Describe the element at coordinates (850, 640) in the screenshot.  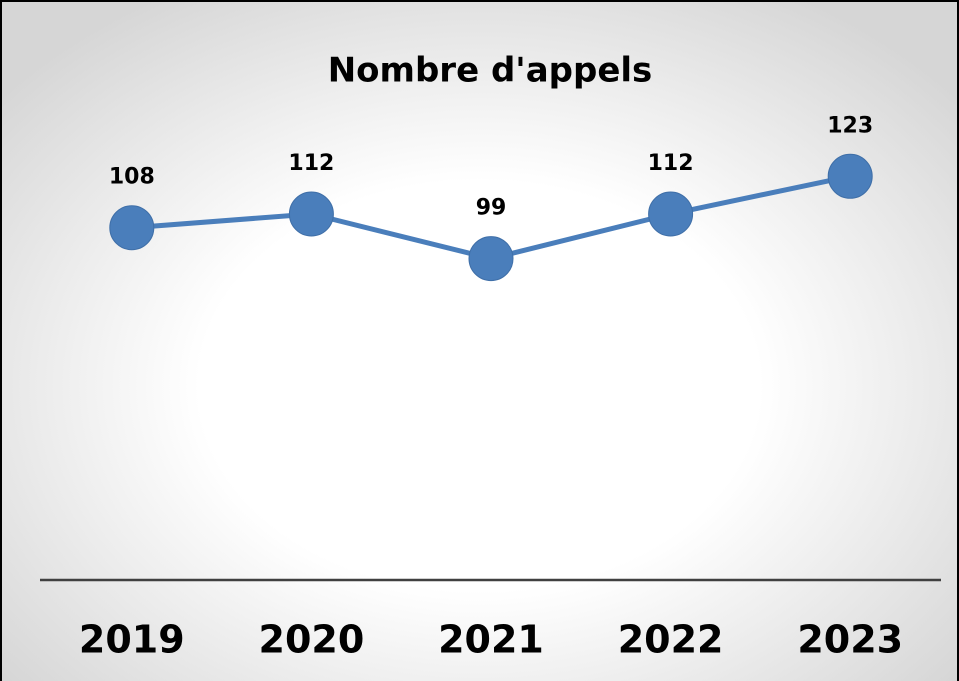
I see `x-tick-label: 2023` at that location.